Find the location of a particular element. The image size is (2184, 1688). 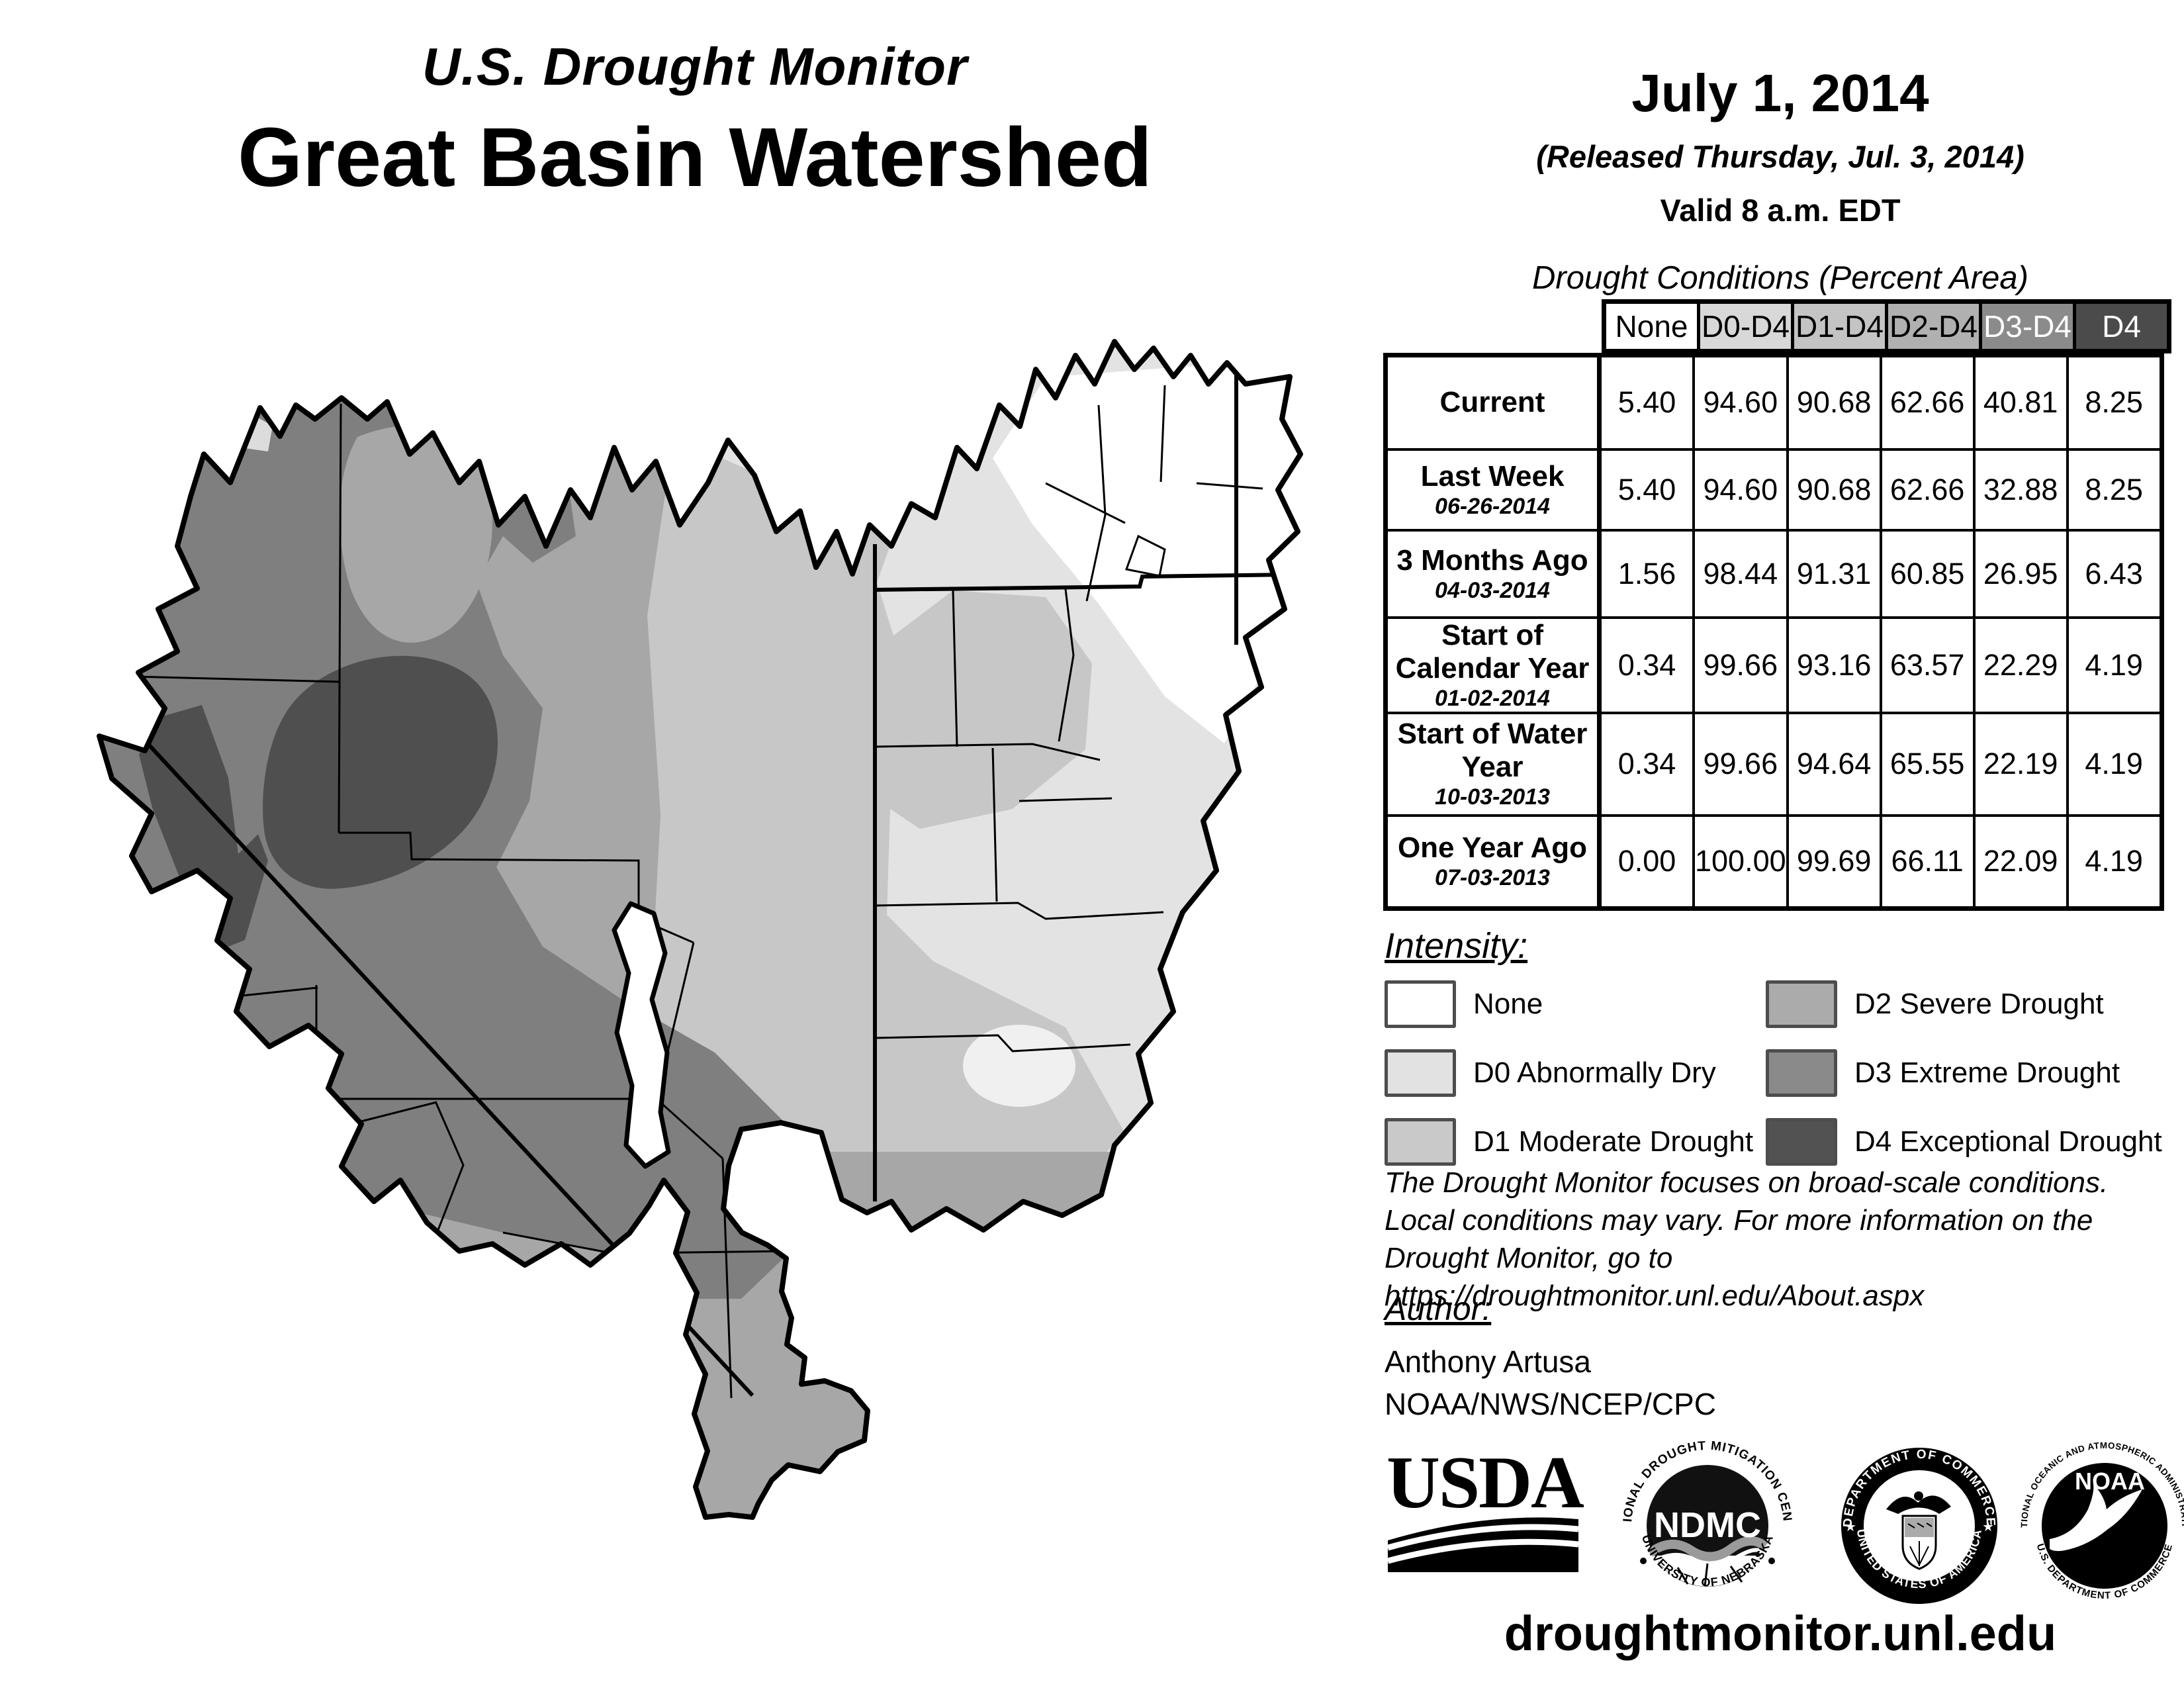

column-header-d1-d4: D1-D4 is located at coordinates (1840, 326).